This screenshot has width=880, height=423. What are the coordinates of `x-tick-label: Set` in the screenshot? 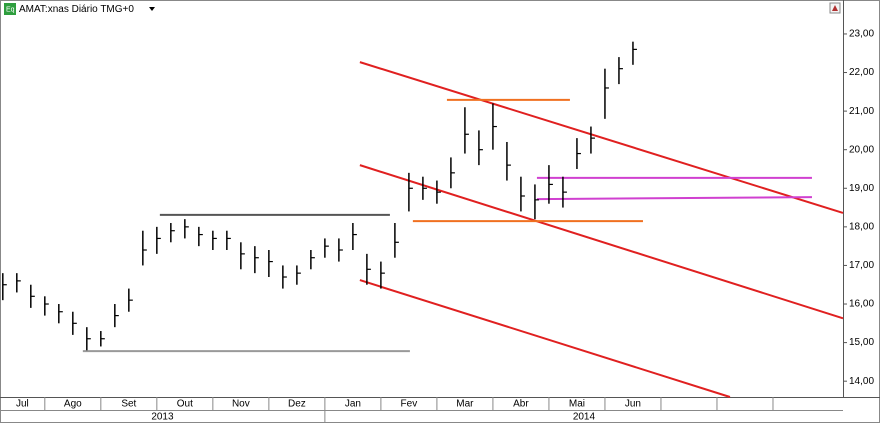 It's located at (128, 404).